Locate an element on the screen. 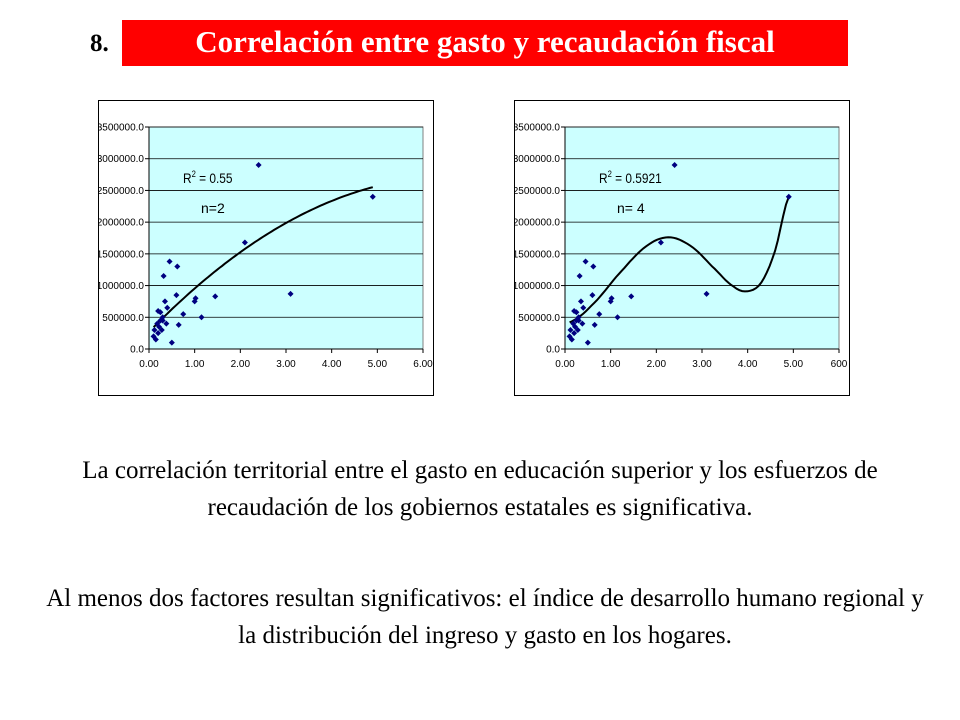 The height and width of the screenshot is (720, 960). r-squared-value: = 0.55 is located at coordinates (214, 178).